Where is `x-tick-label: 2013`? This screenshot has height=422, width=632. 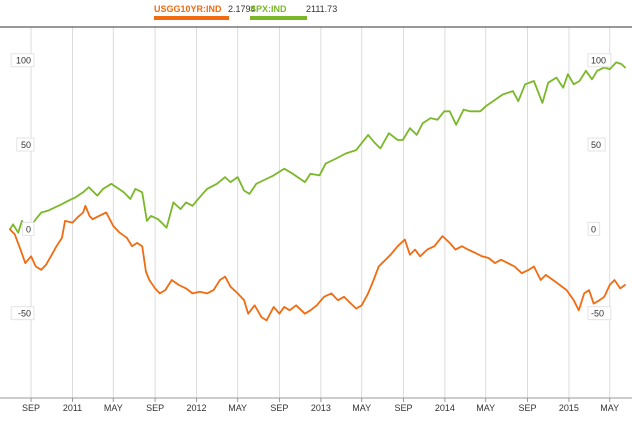 x-tick-label: 2013 is located at coordinates (321, 408).